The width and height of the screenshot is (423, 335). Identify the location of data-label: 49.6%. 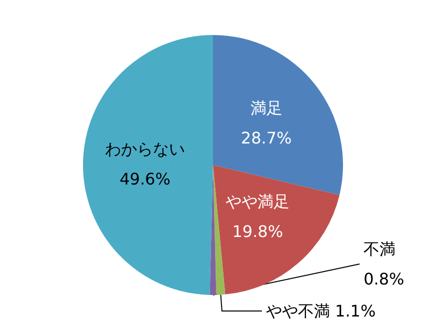
(145, 179).